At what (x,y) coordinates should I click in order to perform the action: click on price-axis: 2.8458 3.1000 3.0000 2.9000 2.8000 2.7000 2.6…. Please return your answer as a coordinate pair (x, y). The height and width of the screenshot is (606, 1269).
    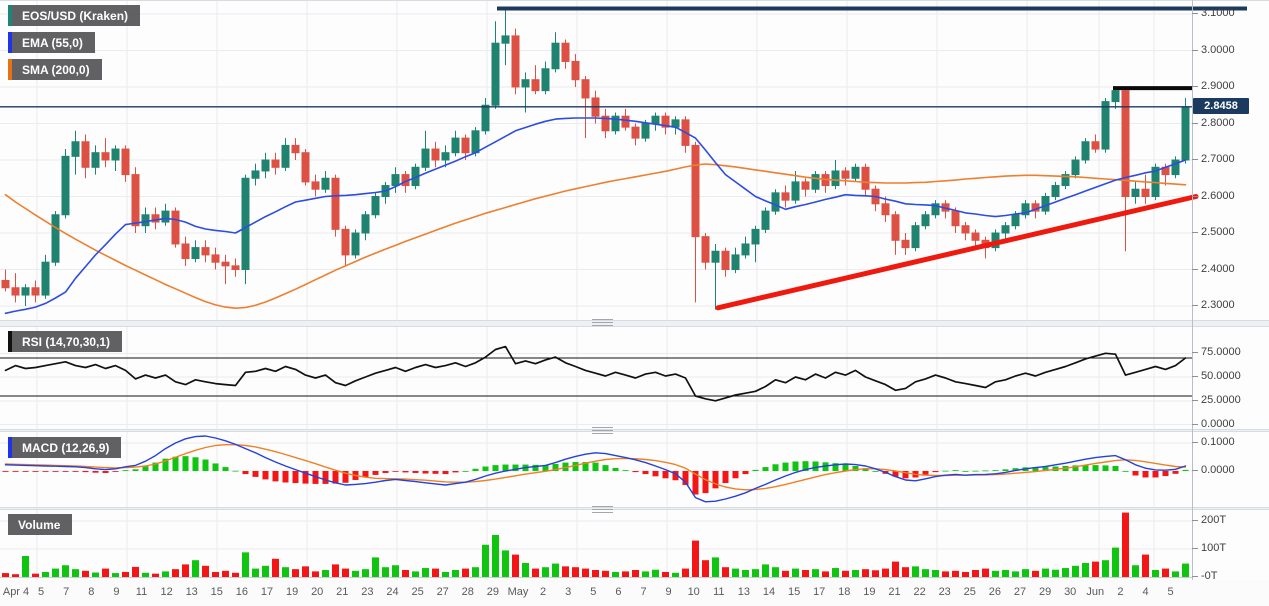
    Looking at the image, I should click on (1230, 291).